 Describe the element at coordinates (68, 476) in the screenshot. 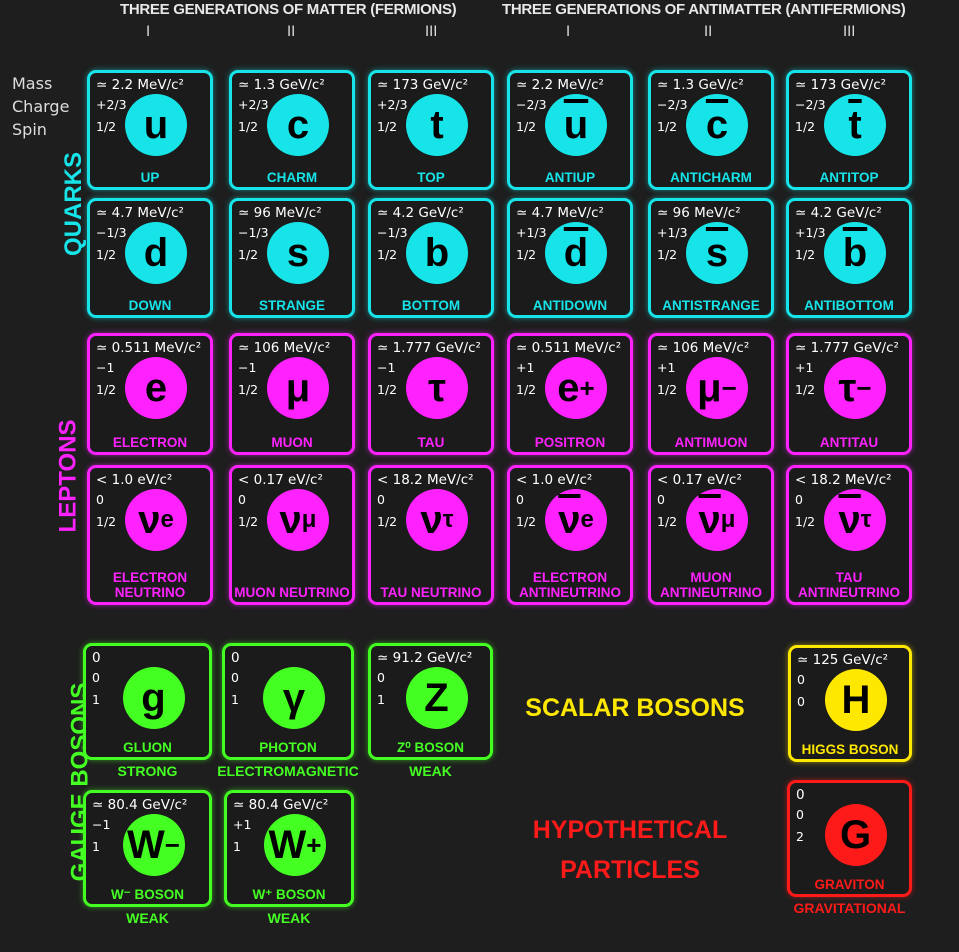

I see `leptons-label: LEPTONS` at that location.